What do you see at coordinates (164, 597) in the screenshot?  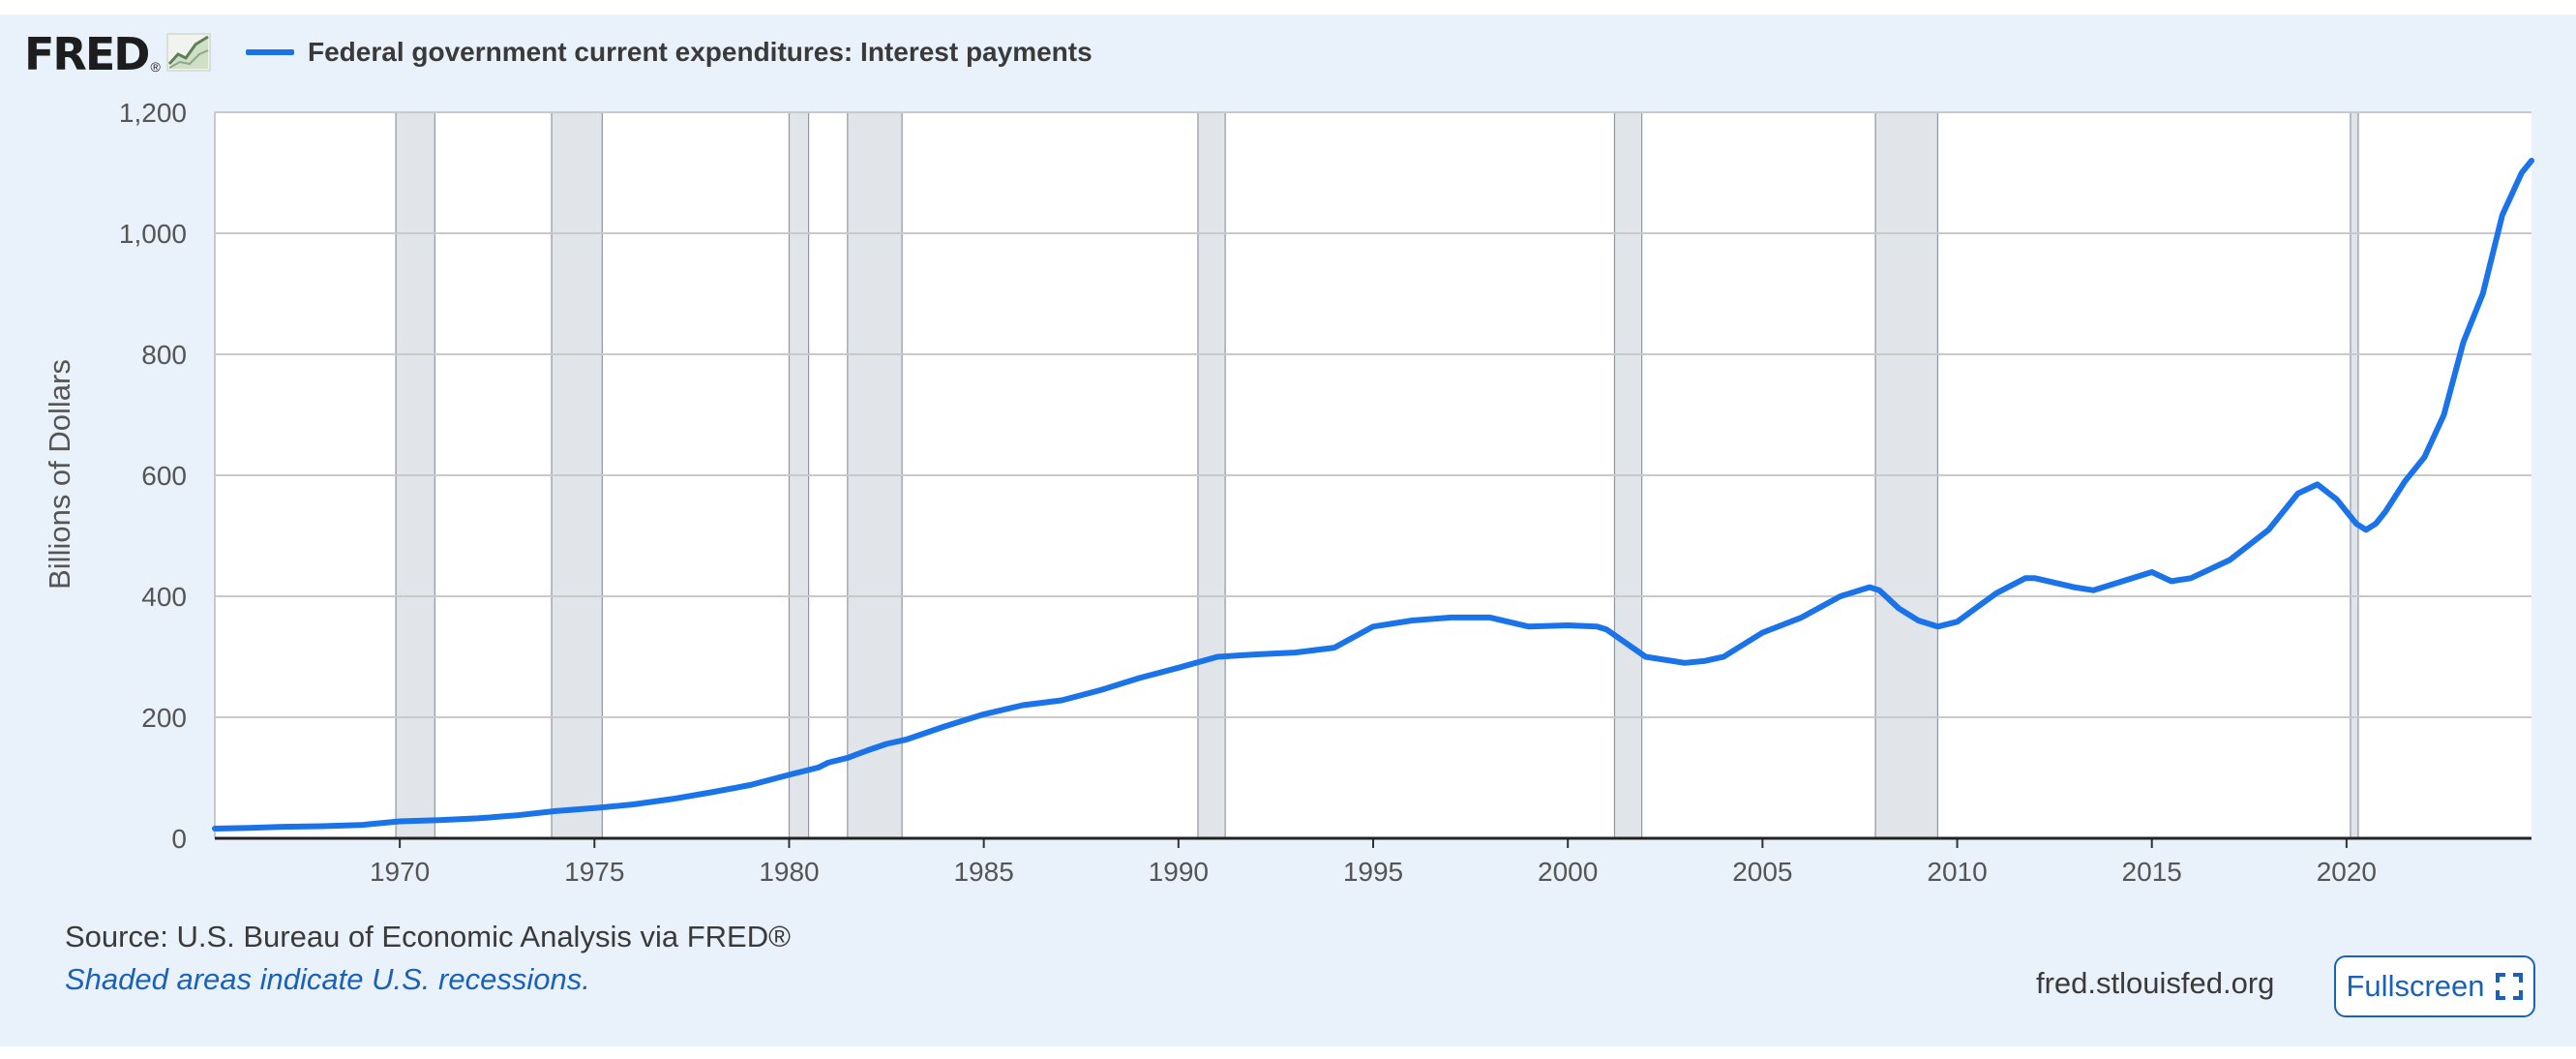 I see `y-tick-label: 400` at bounding box center [164, 597].